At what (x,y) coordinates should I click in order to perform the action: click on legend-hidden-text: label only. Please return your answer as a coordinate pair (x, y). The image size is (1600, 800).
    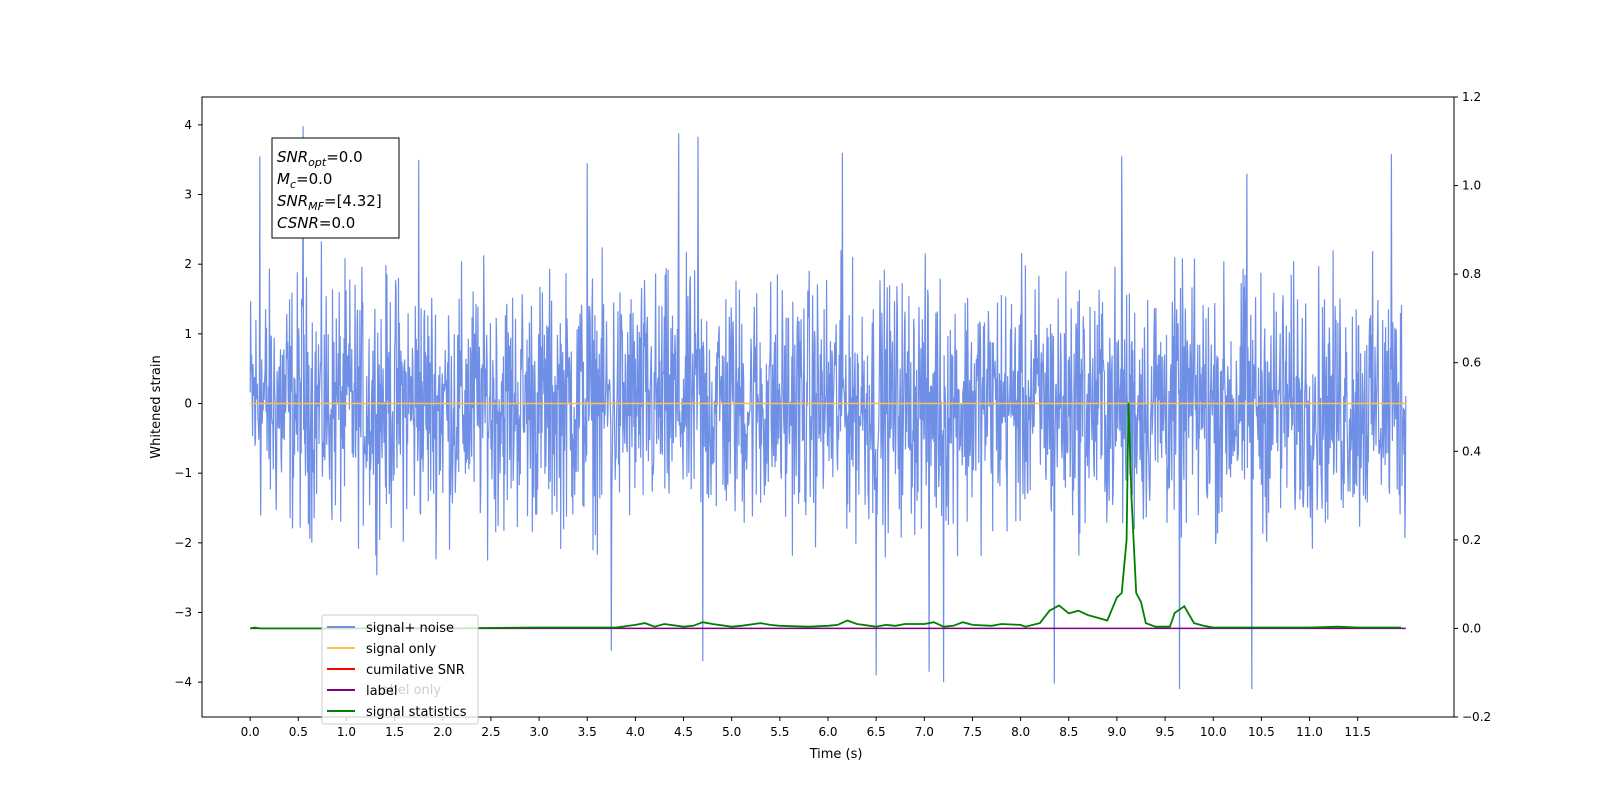
    Looking at the image, I should click on (409, 690).